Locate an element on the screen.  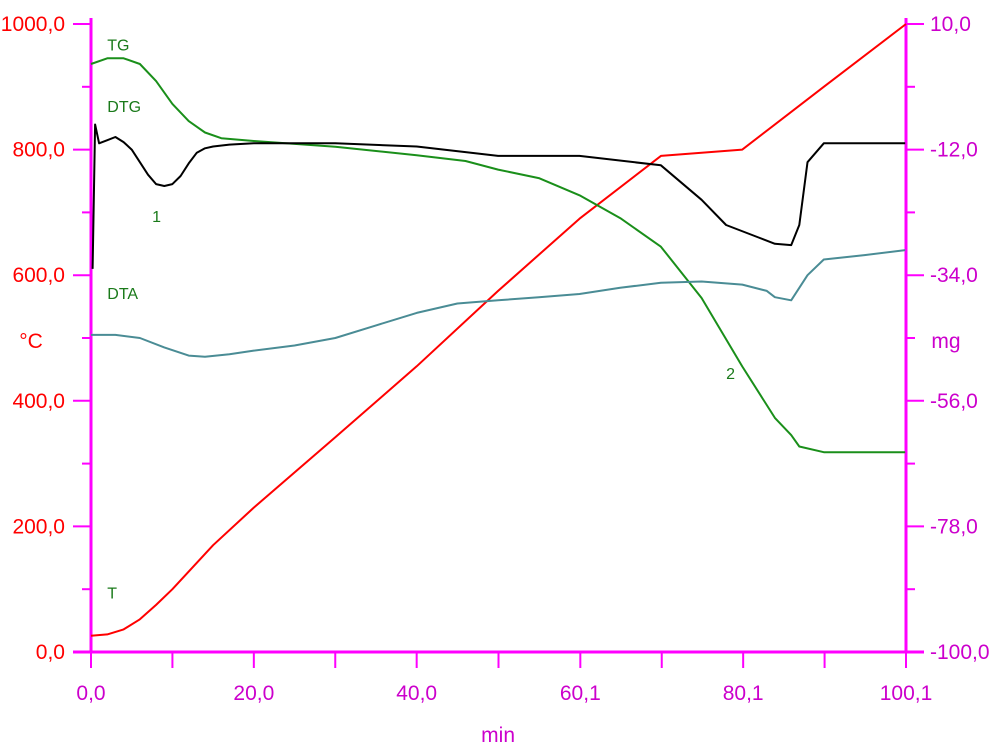
left-tick-label: 800,0 is located at coordinates (38, 150).